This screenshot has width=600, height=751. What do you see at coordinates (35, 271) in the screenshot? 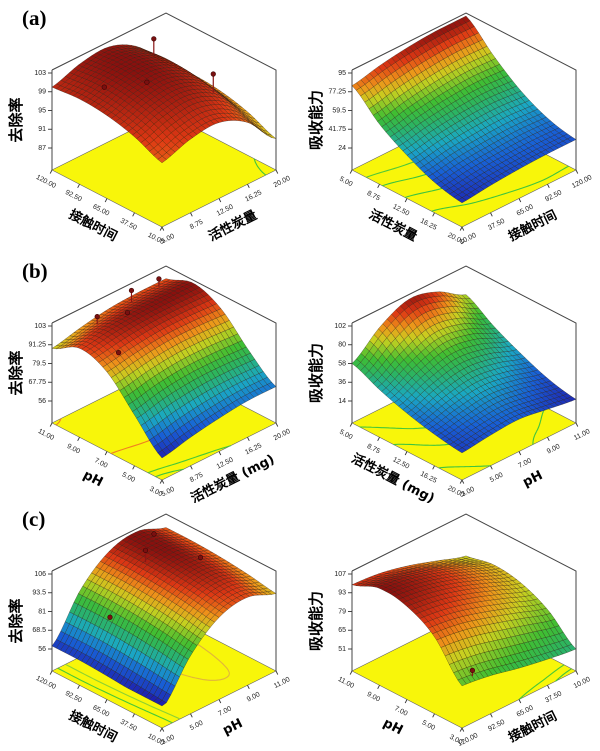
I see `panel-label-b: (b)` at bounding box center [35, 271].